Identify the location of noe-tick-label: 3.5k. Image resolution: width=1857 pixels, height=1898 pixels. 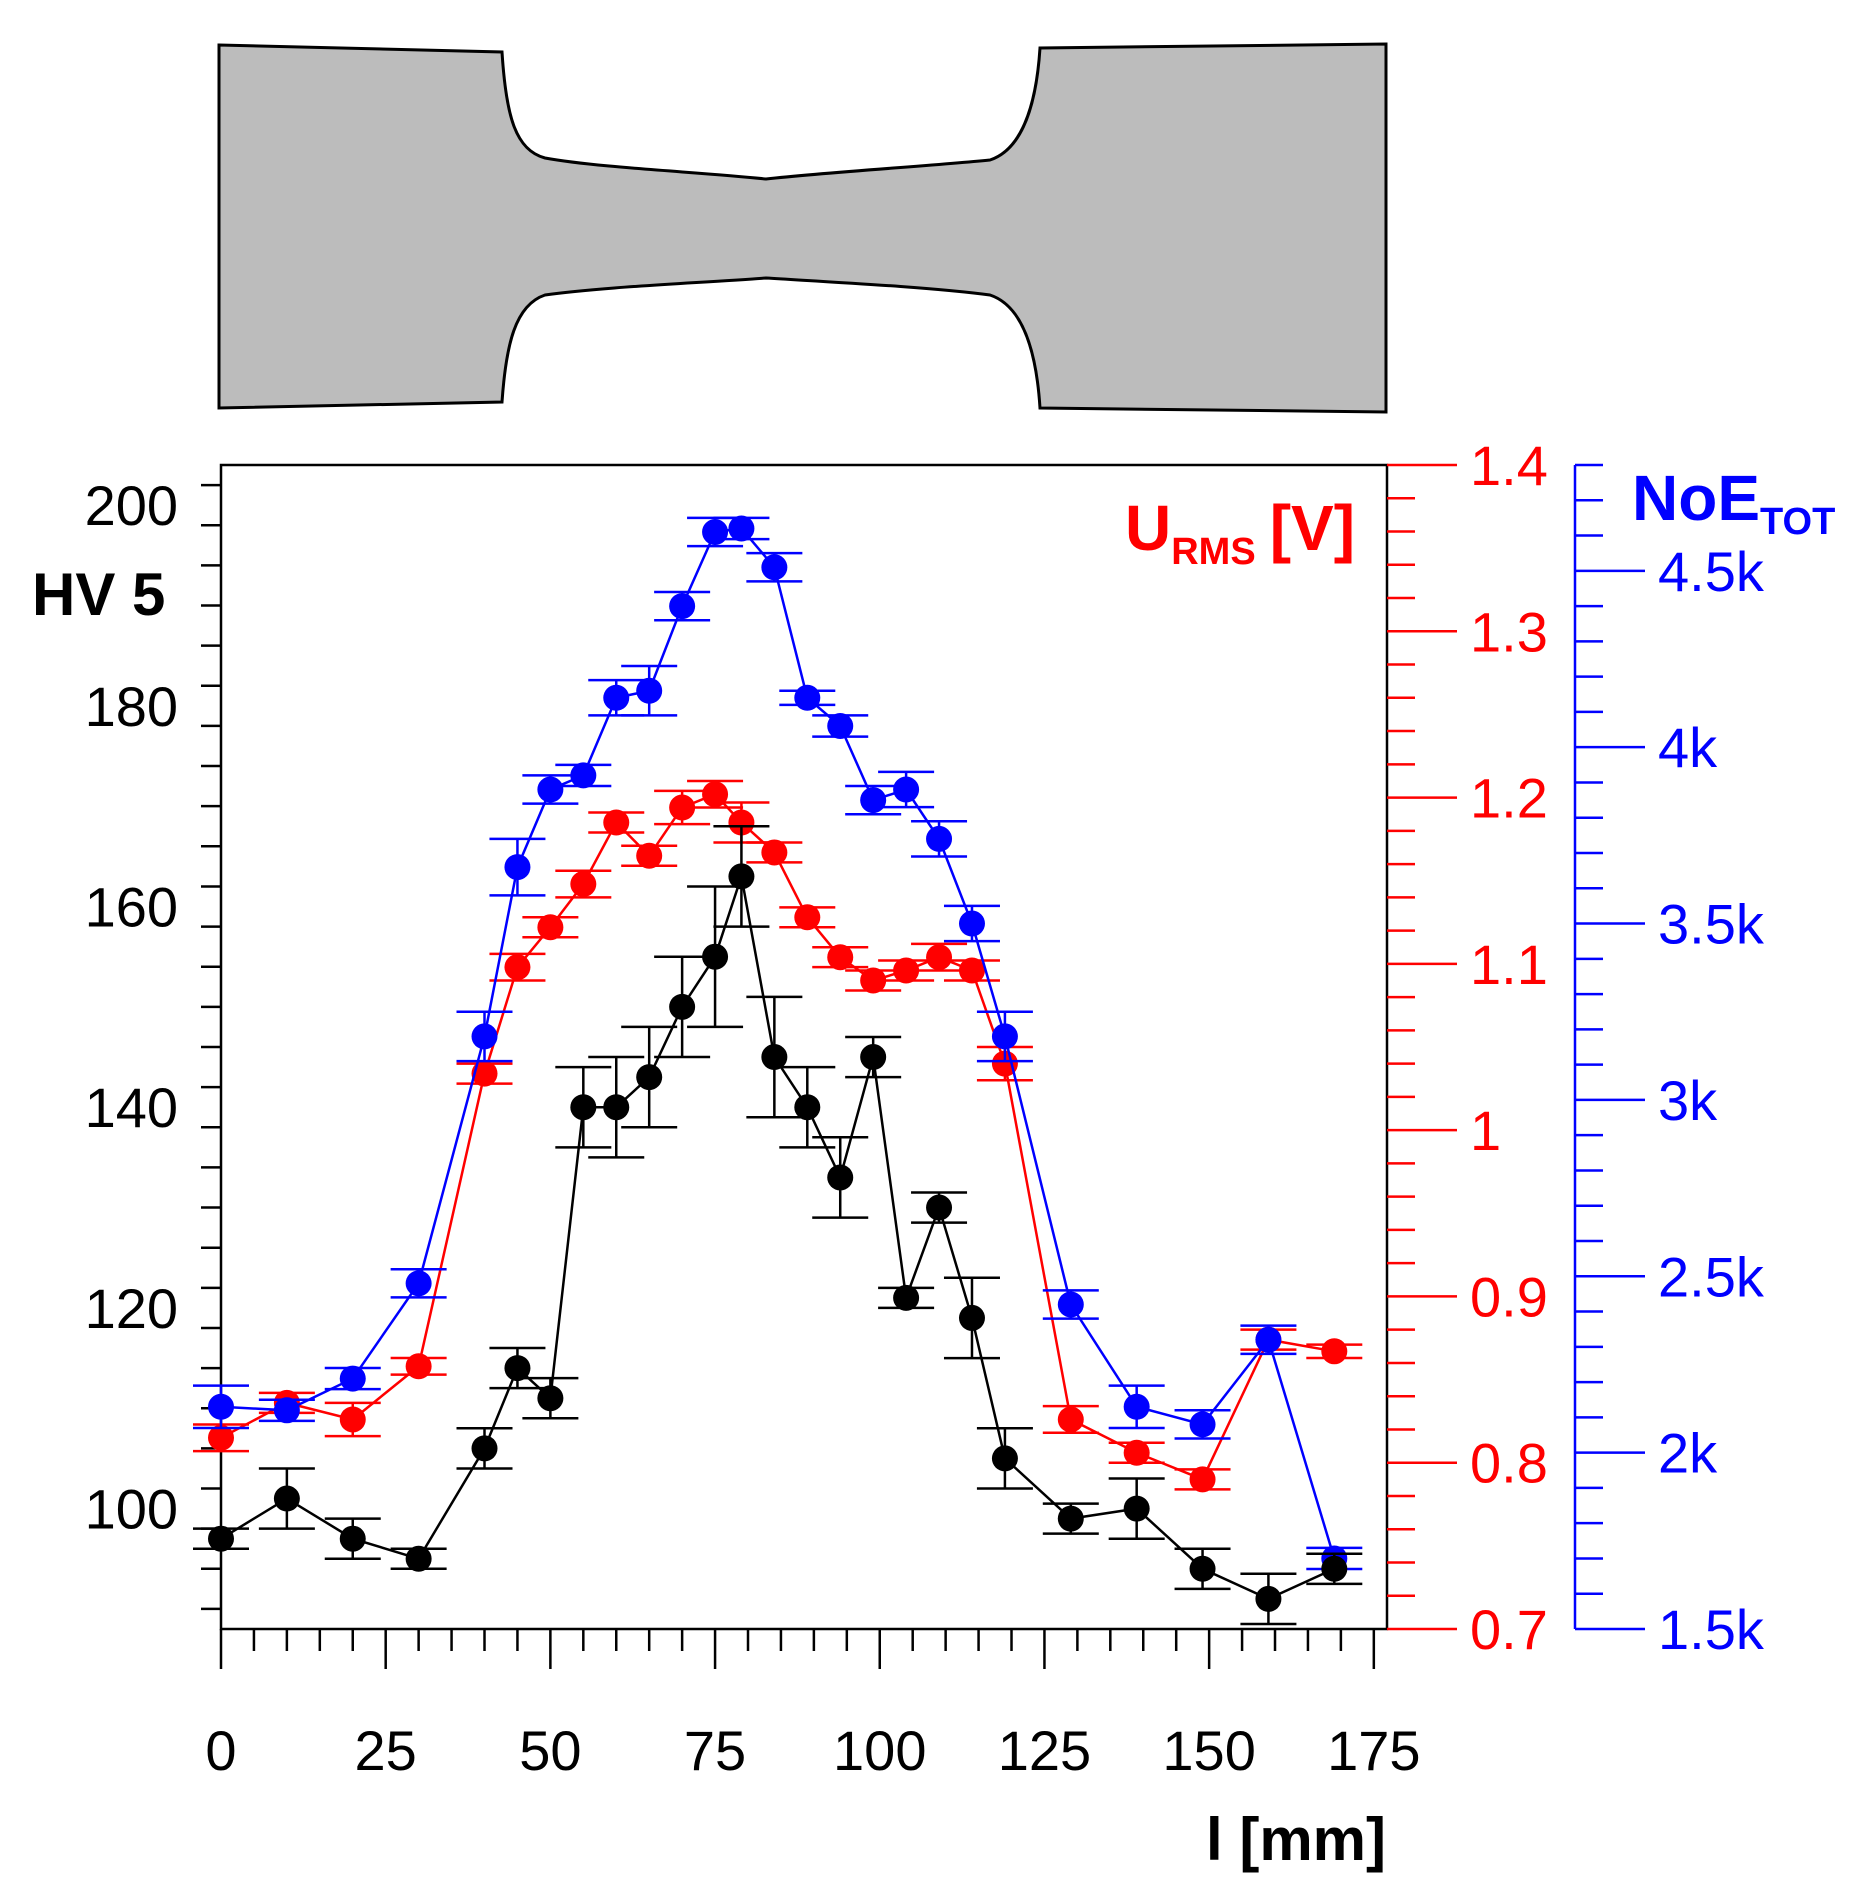
(1711, 924).